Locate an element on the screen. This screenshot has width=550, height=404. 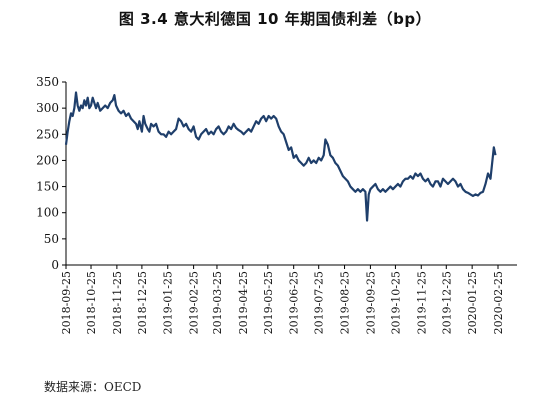
y-tick-label: 350 is located at coordinates (47, 82).